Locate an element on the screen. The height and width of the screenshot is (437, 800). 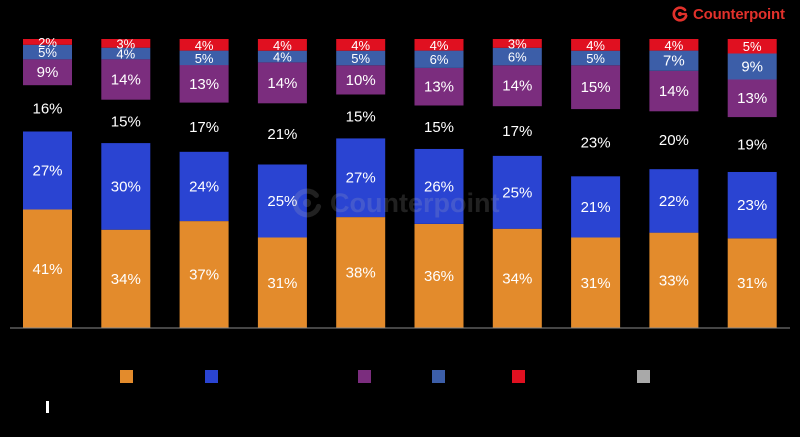
bar-segment-s1-c0 is located at coordinates (47, 170).